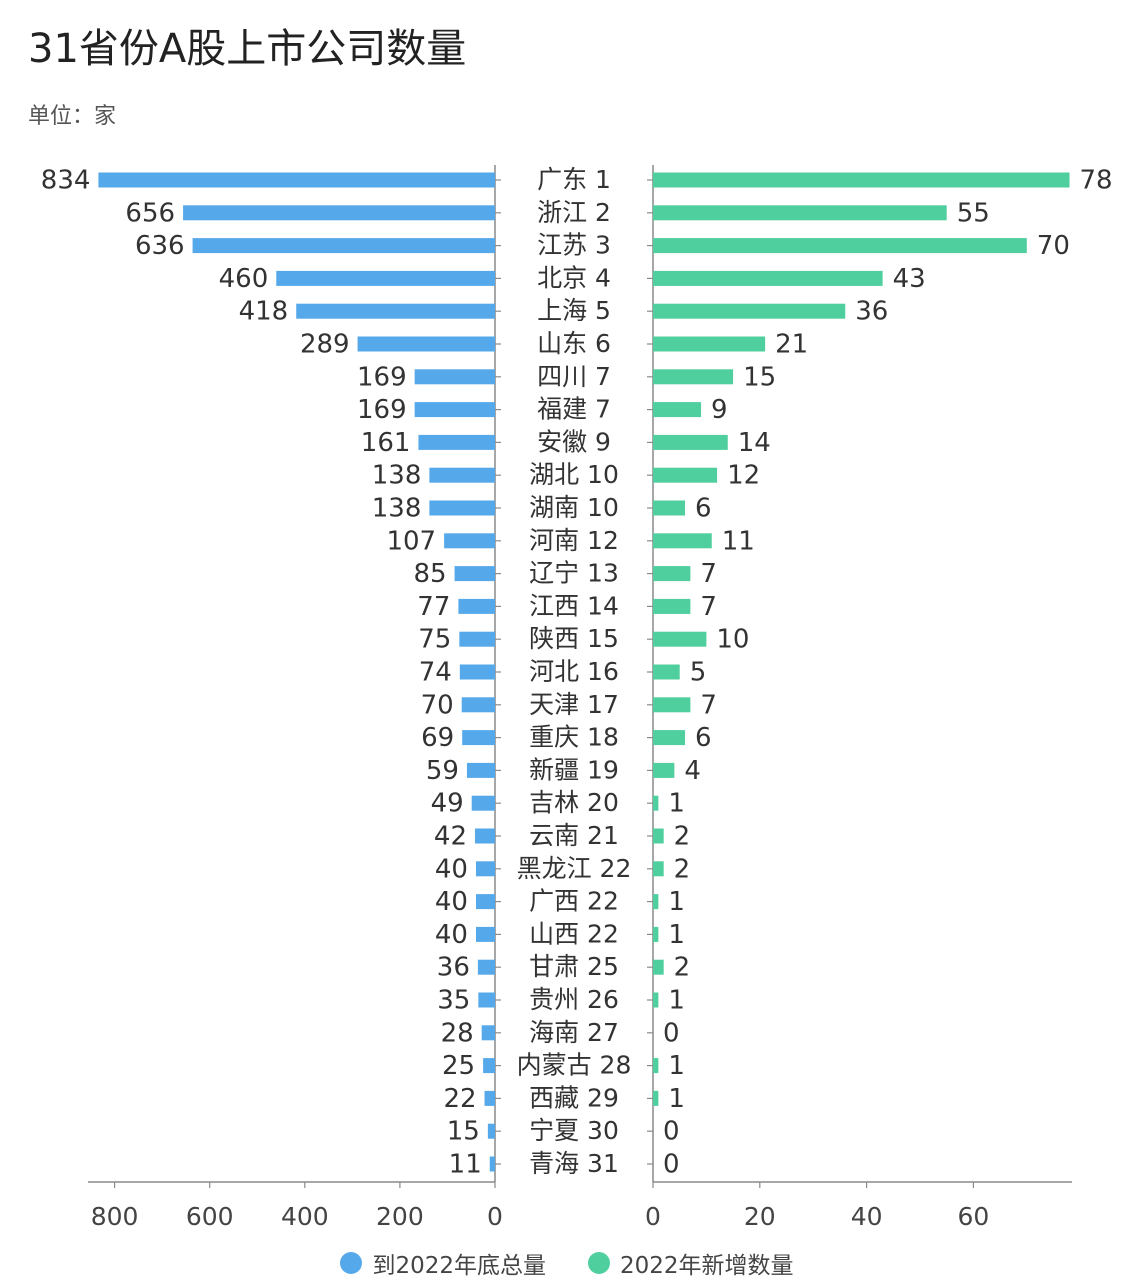  Describe the element at coordinates (574, 835) in the screenshot. I see `category-label: 云南 21` at that location.